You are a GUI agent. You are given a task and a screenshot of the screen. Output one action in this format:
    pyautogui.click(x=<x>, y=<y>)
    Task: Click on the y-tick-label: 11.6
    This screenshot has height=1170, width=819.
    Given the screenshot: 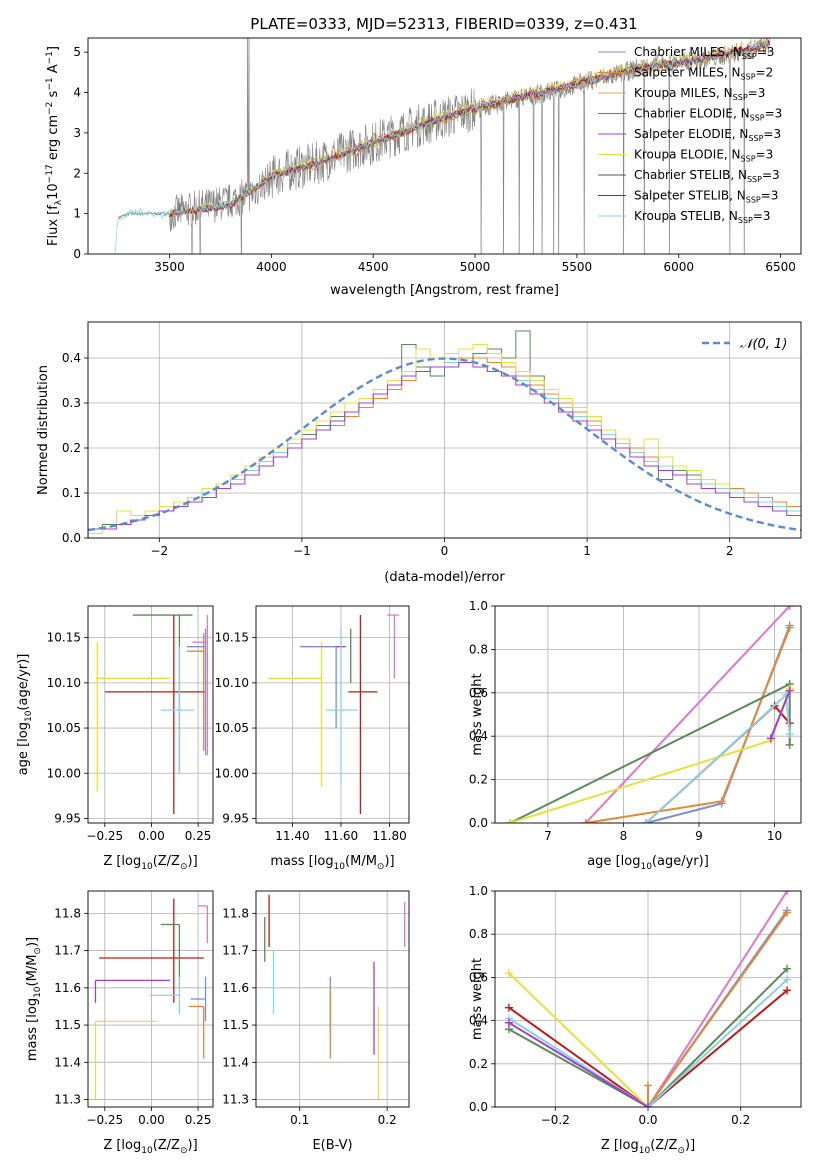 What is the action you would take?
    pyautogui.click(x=235, y=988)
    